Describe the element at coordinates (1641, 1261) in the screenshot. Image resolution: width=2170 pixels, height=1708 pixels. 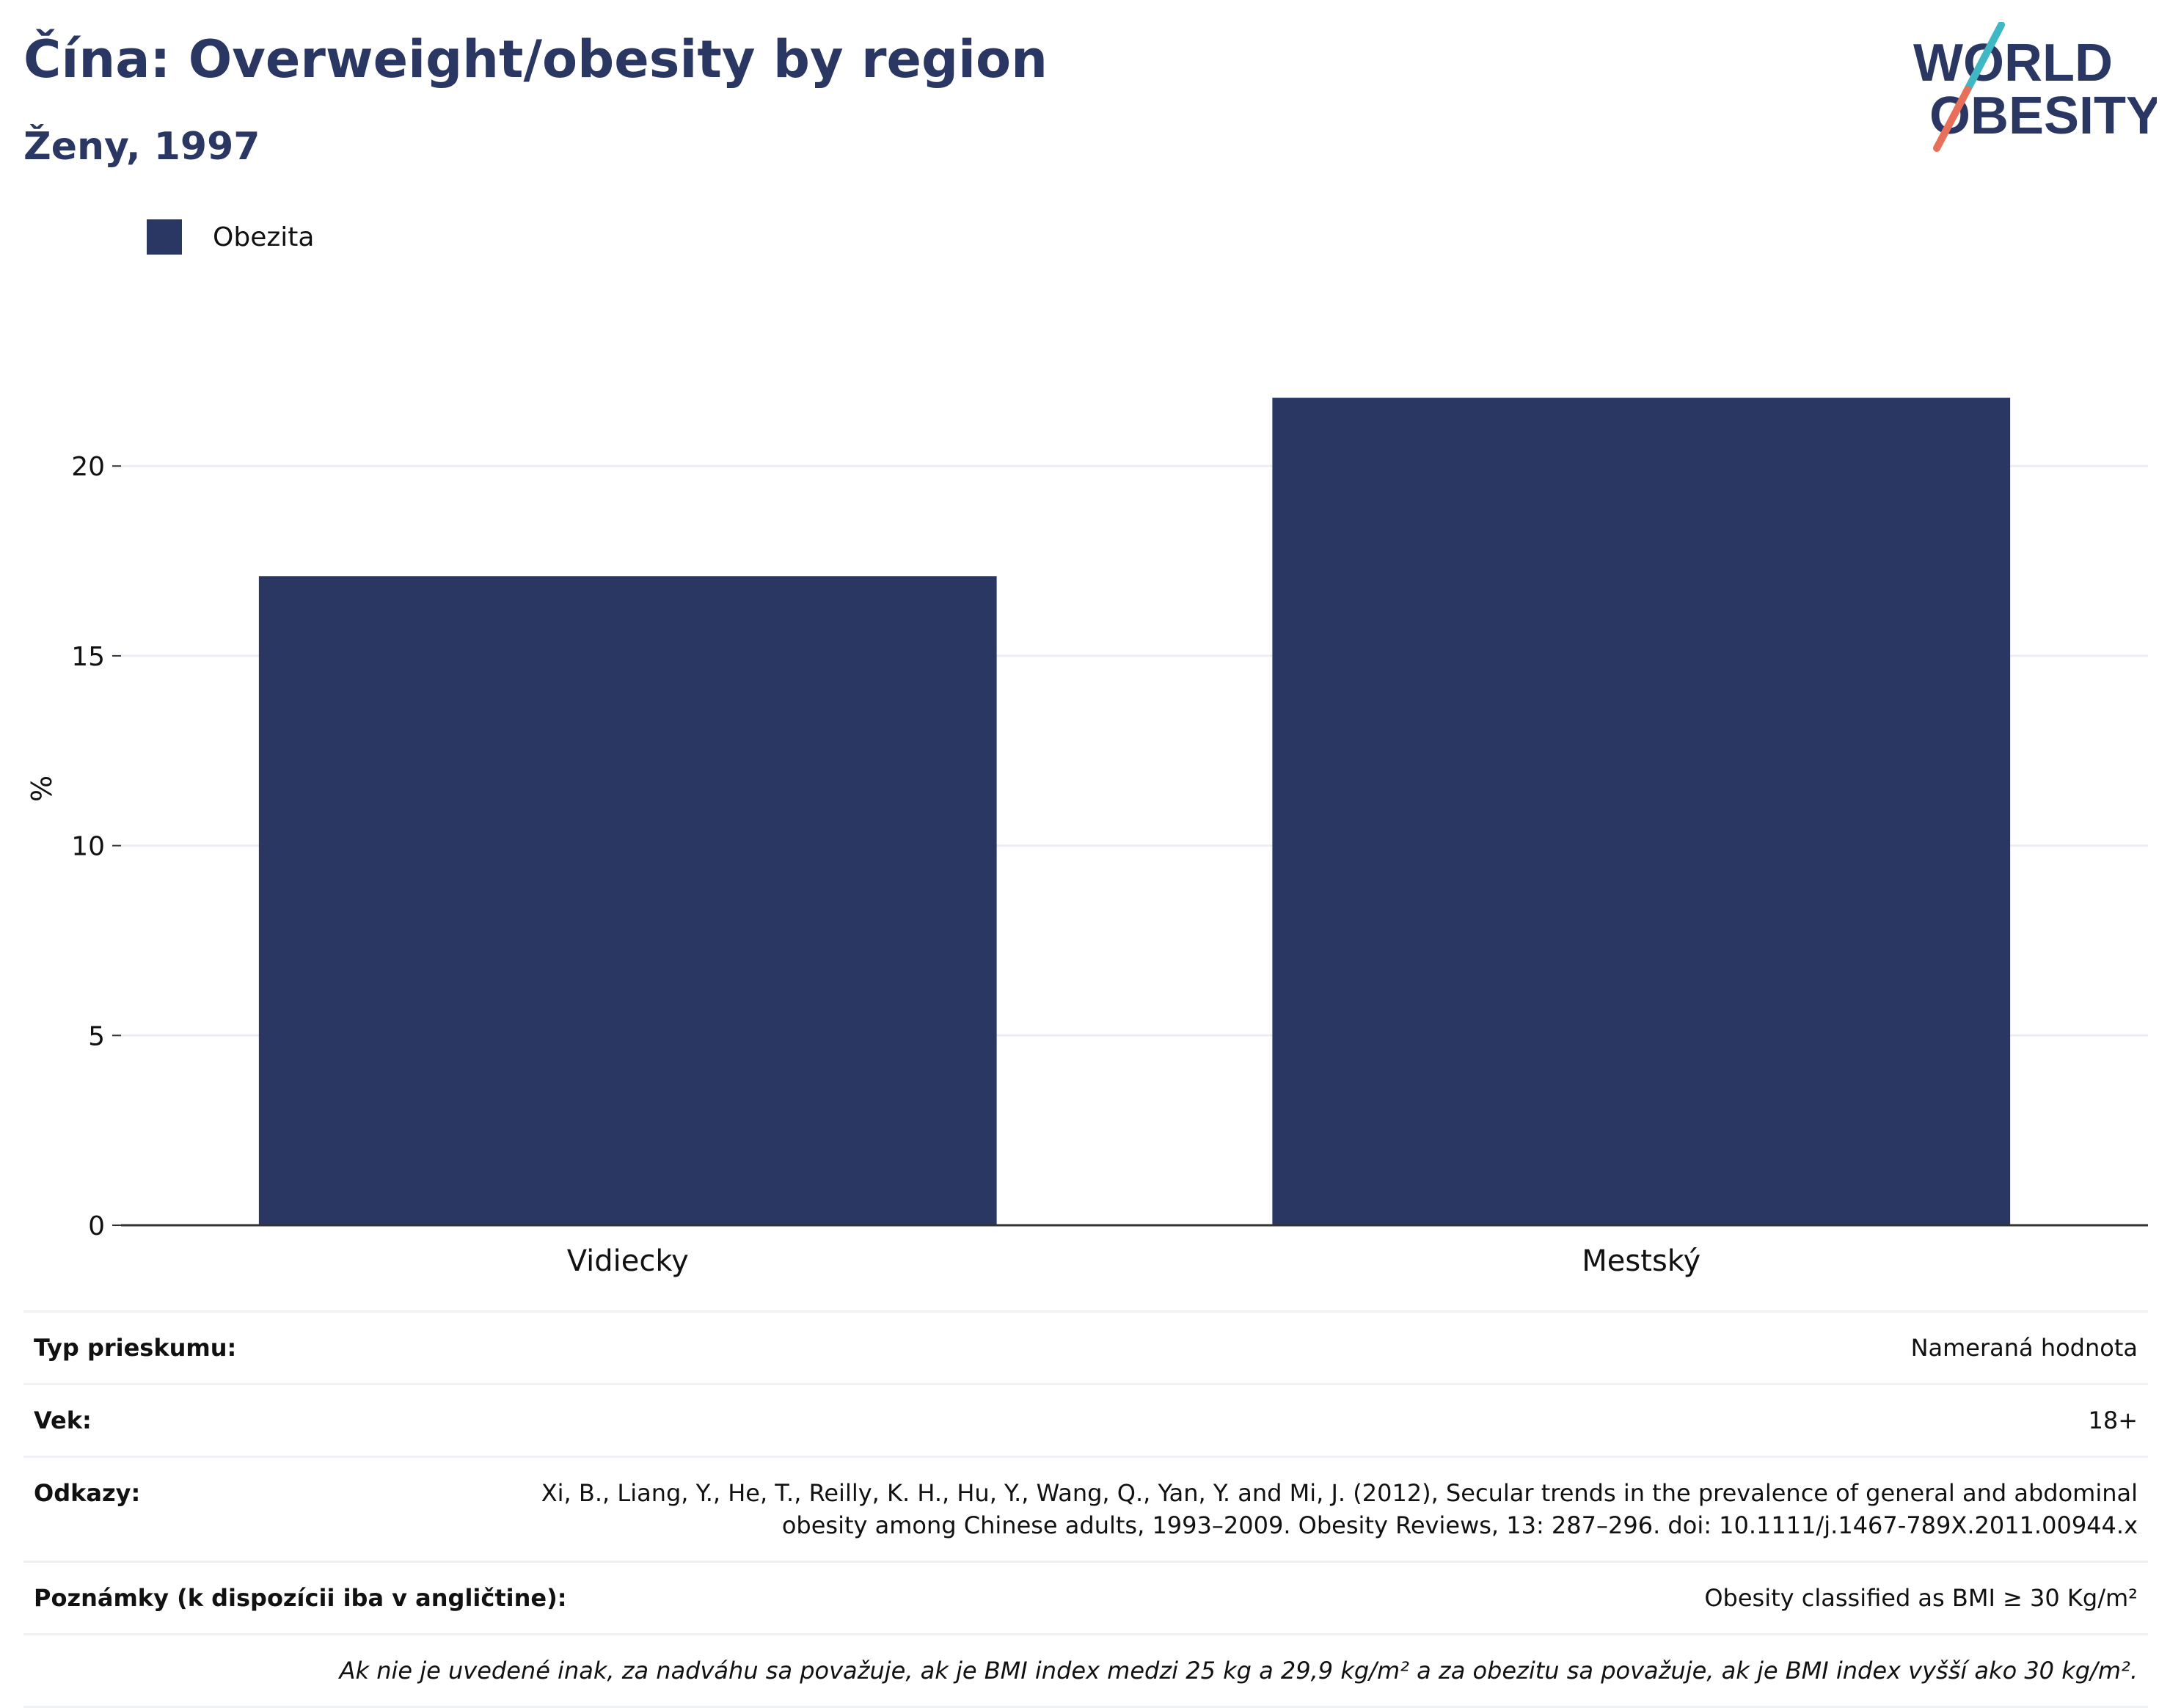
I see `x-tick-label: Mestský` at that location.